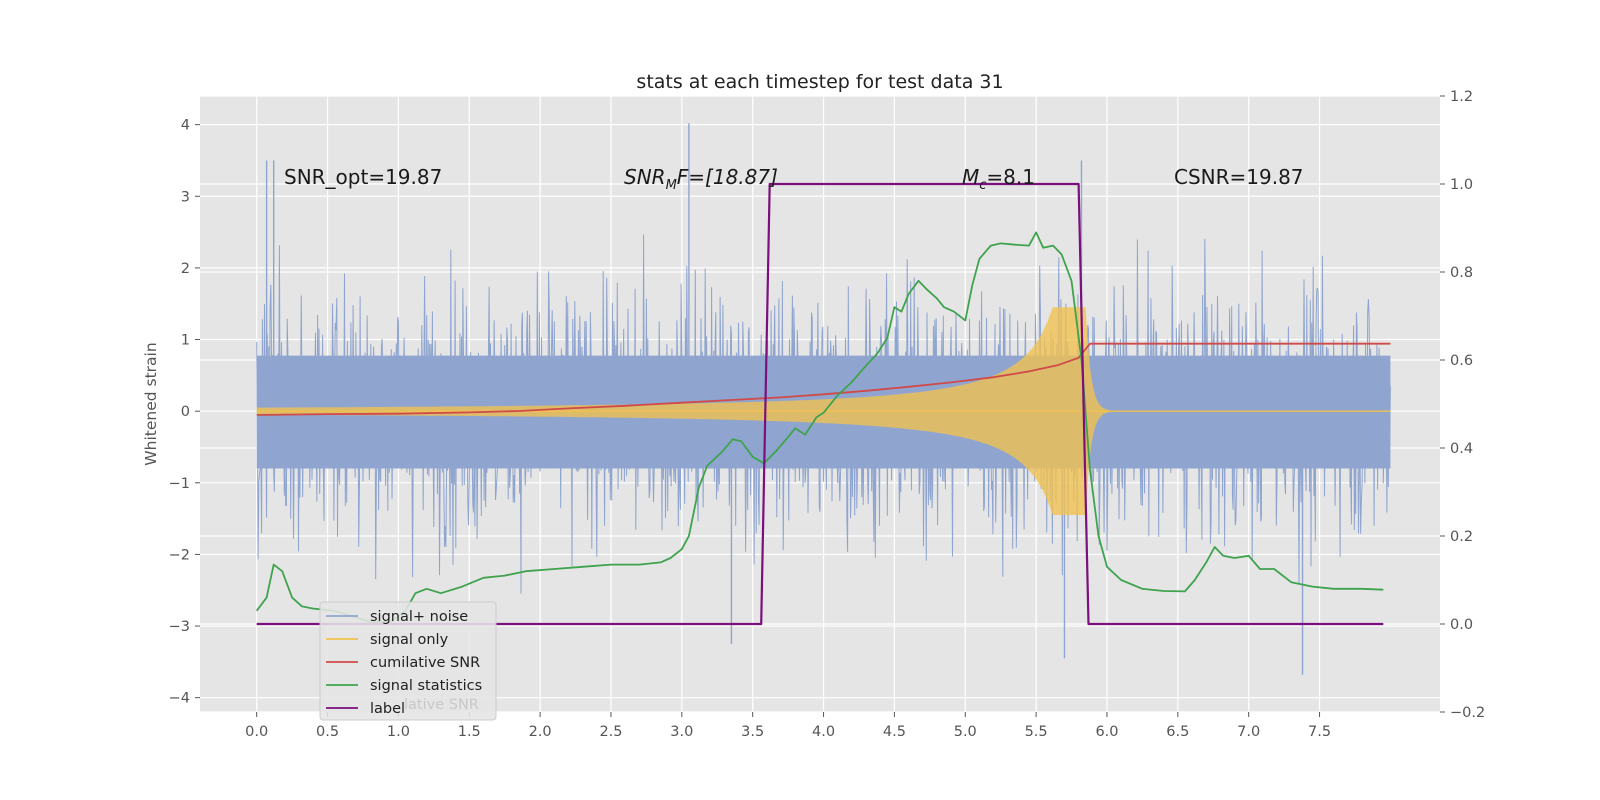  I want to click on y-tick-label-left: 0, so click(185, 412).